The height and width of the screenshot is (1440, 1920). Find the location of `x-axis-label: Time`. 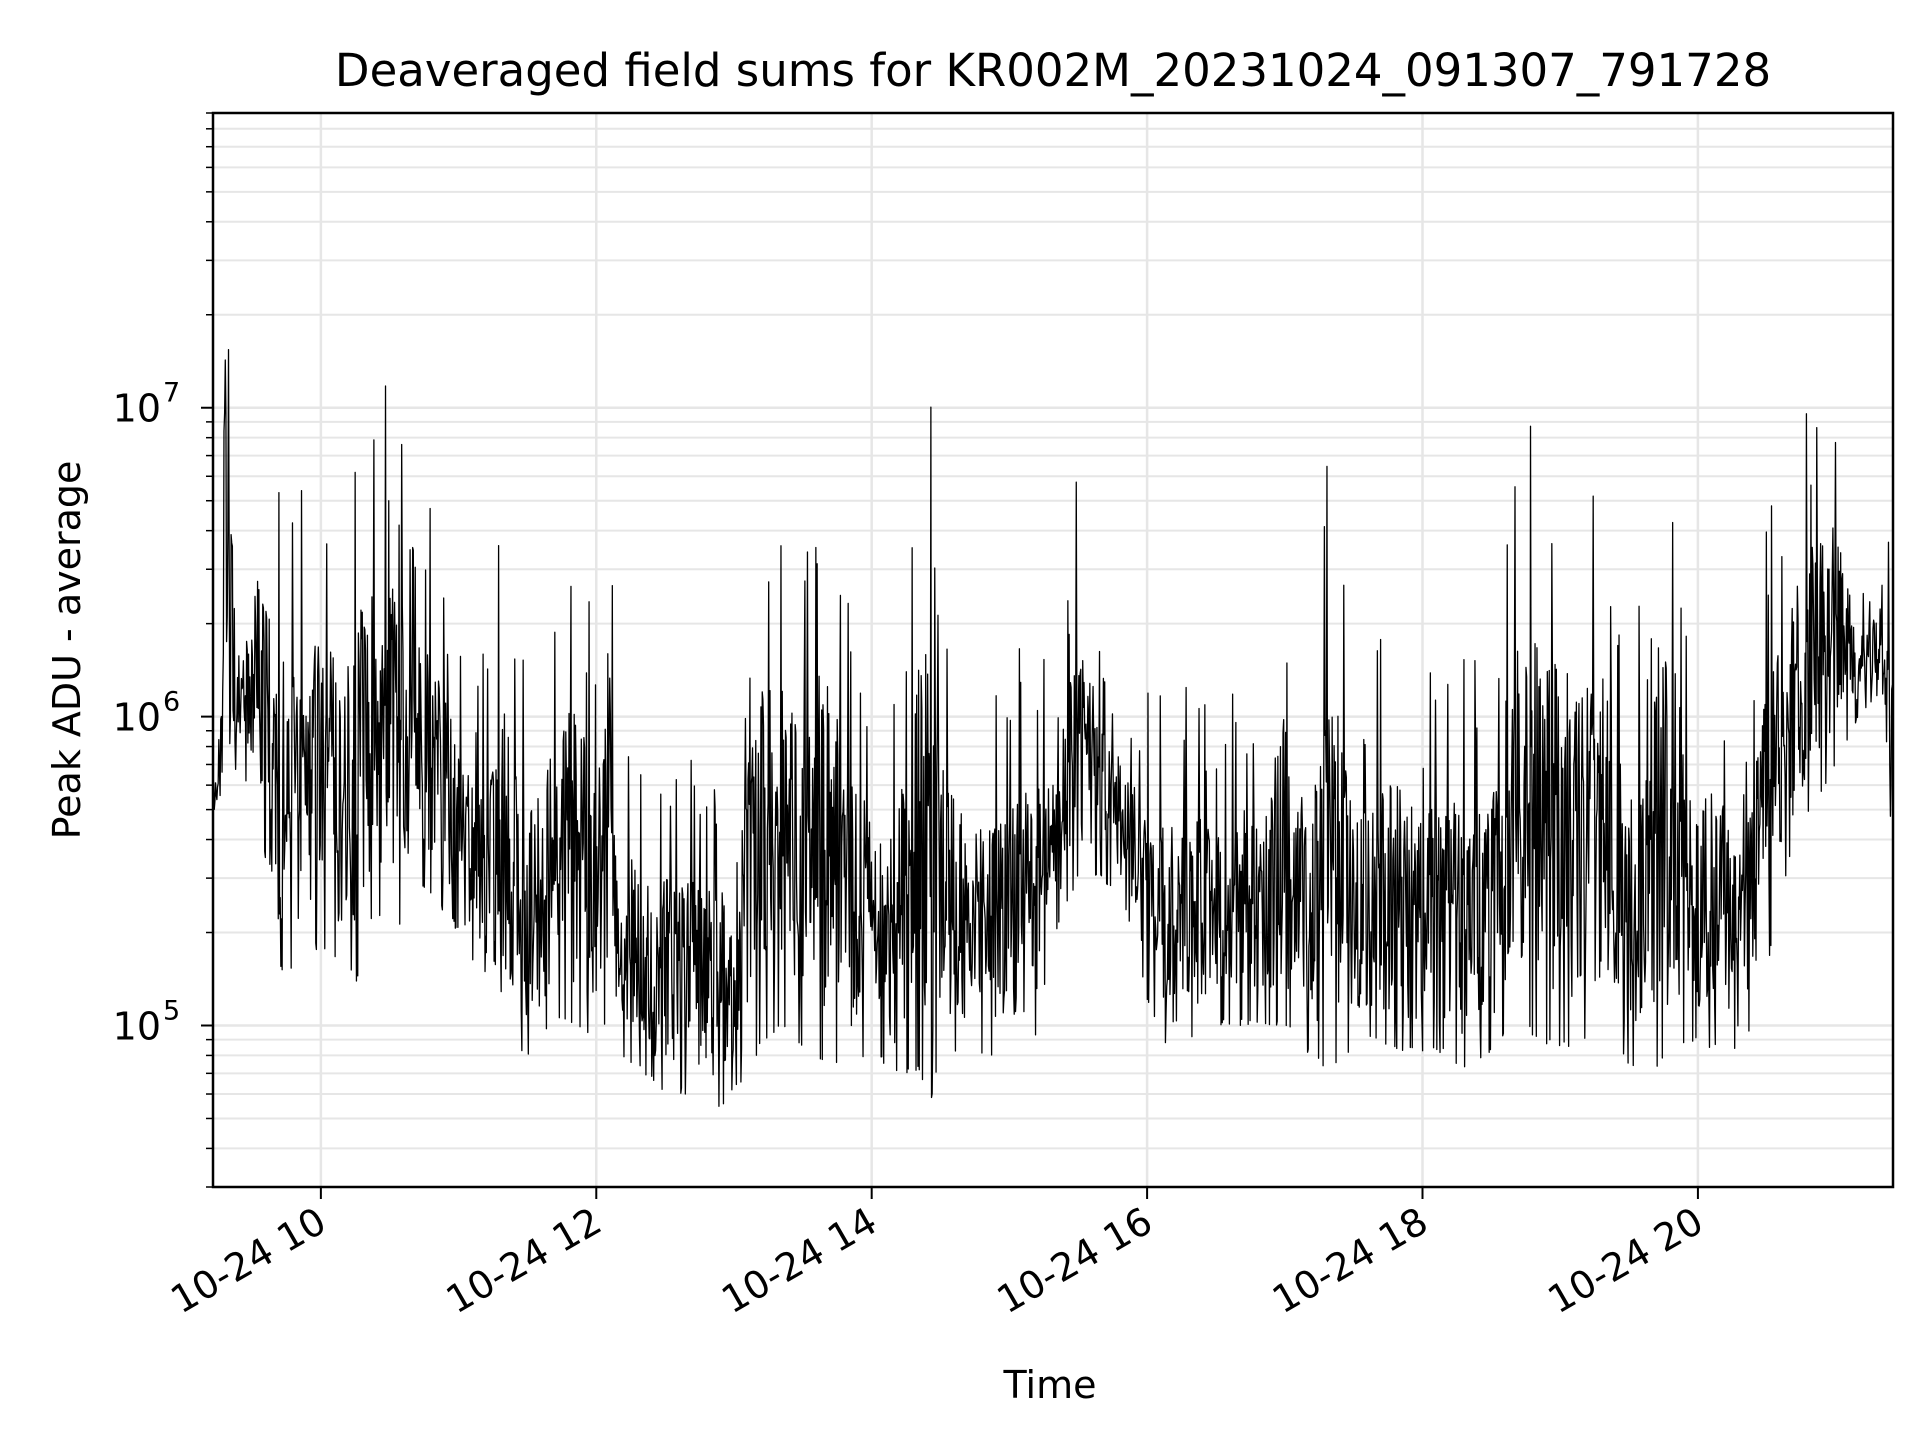

x-axis-label: Time is located at coordinates (1050, 1385).